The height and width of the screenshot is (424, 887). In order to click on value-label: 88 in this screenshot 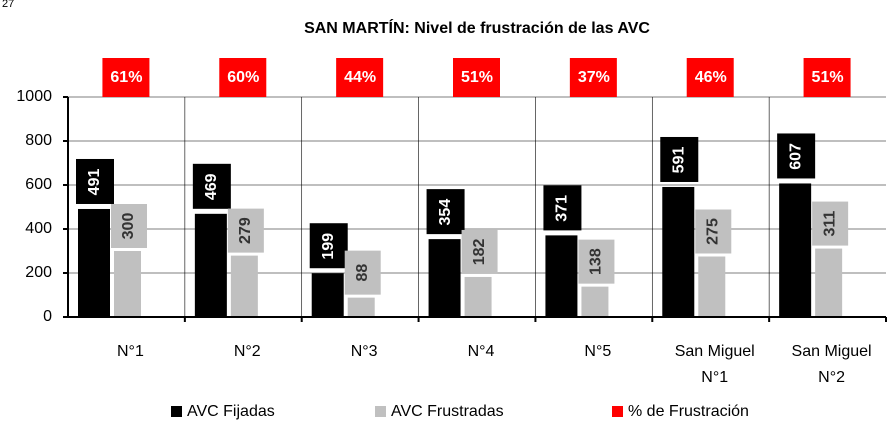, I will do `click(362, 273)`.